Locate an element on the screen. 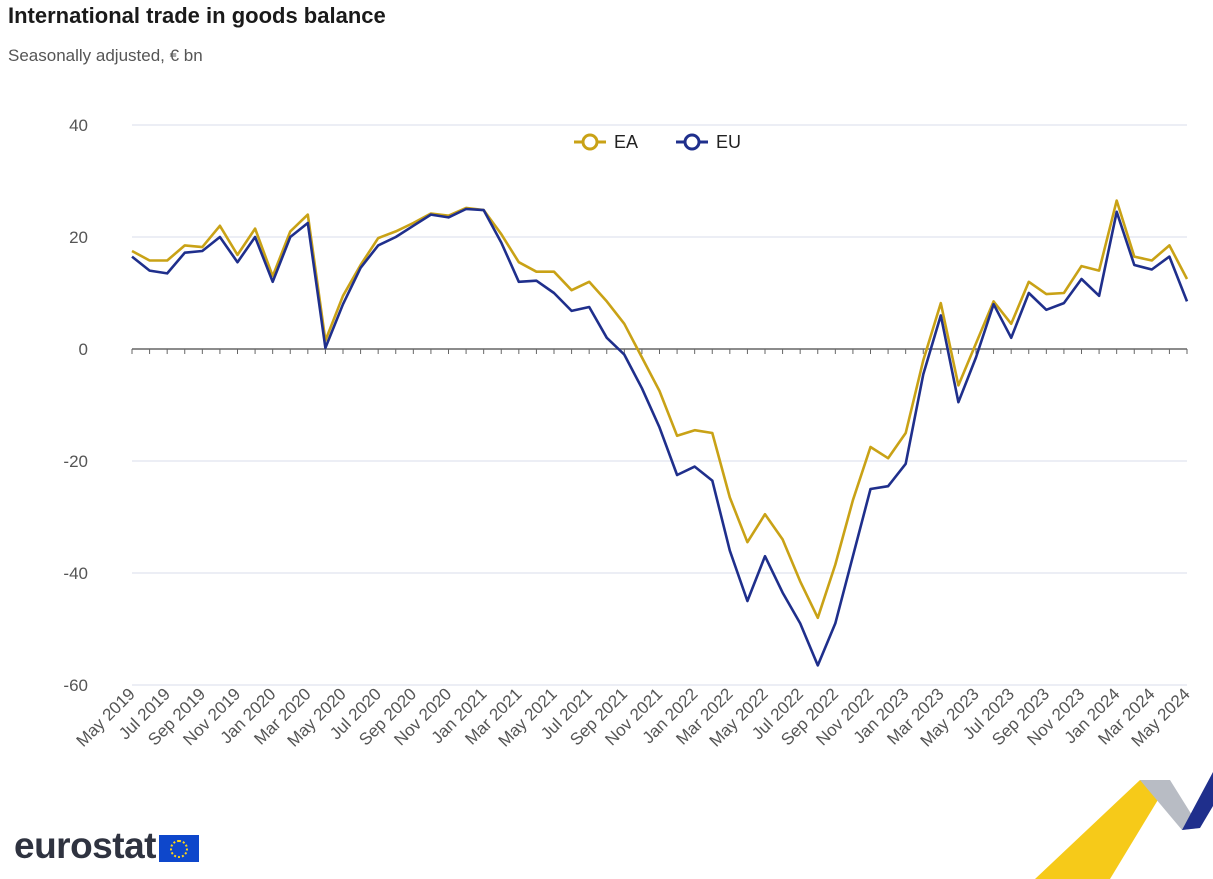 The image size is (1213, 879). y-tick-label: -20 is located at coordinates (75, 461).